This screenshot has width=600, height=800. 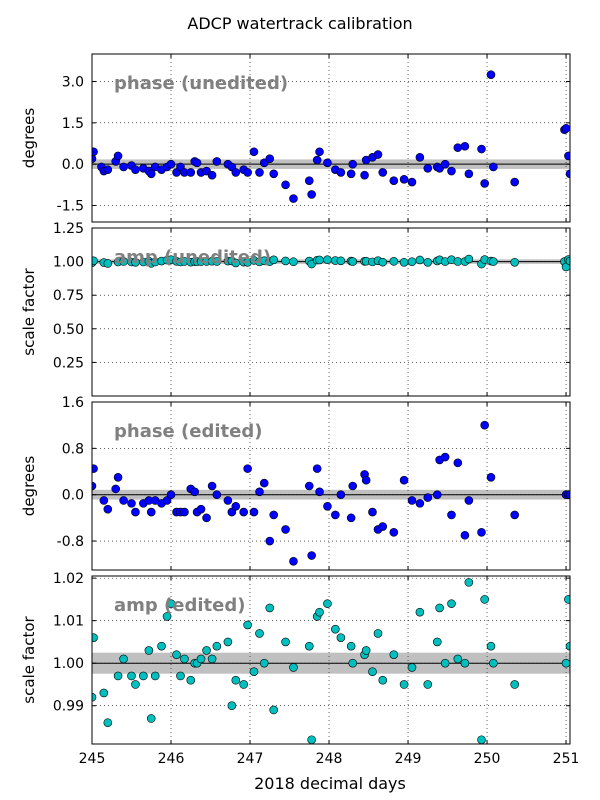 I want to click on y-tick-label: 0.25, so click(x=68, y=363).